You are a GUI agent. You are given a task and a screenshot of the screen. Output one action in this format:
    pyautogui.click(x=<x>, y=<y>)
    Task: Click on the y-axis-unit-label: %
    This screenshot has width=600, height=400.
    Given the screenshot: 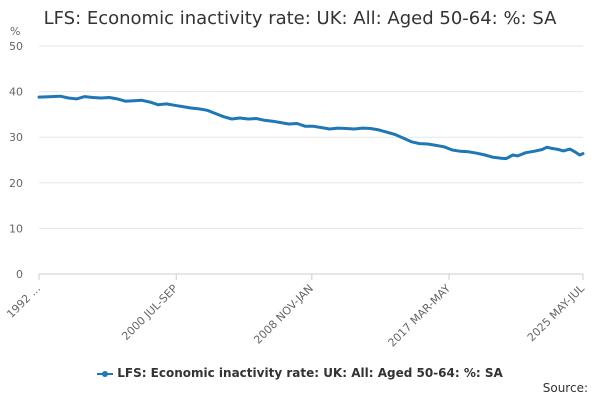 What is the action you would take?
    pyautogui.click(x=15, y=31)
    